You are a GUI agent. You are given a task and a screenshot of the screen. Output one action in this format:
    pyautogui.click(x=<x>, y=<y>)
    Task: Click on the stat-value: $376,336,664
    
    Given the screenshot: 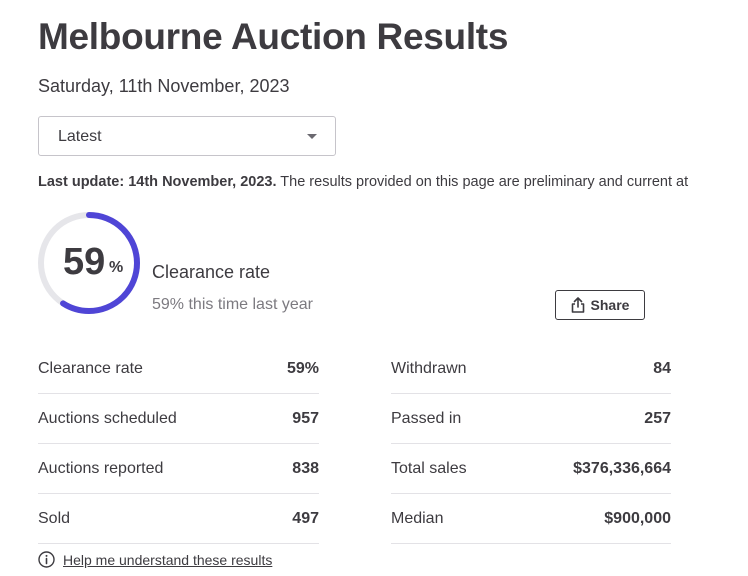 What is the action you would take?
    pyautogui.click(x=622, y=468)
    